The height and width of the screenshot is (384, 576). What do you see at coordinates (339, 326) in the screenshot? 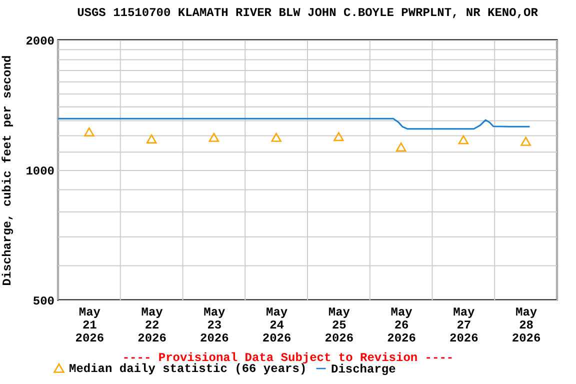
I see `x-tick-label: May 25 2026` at bounding box center [339, 326].